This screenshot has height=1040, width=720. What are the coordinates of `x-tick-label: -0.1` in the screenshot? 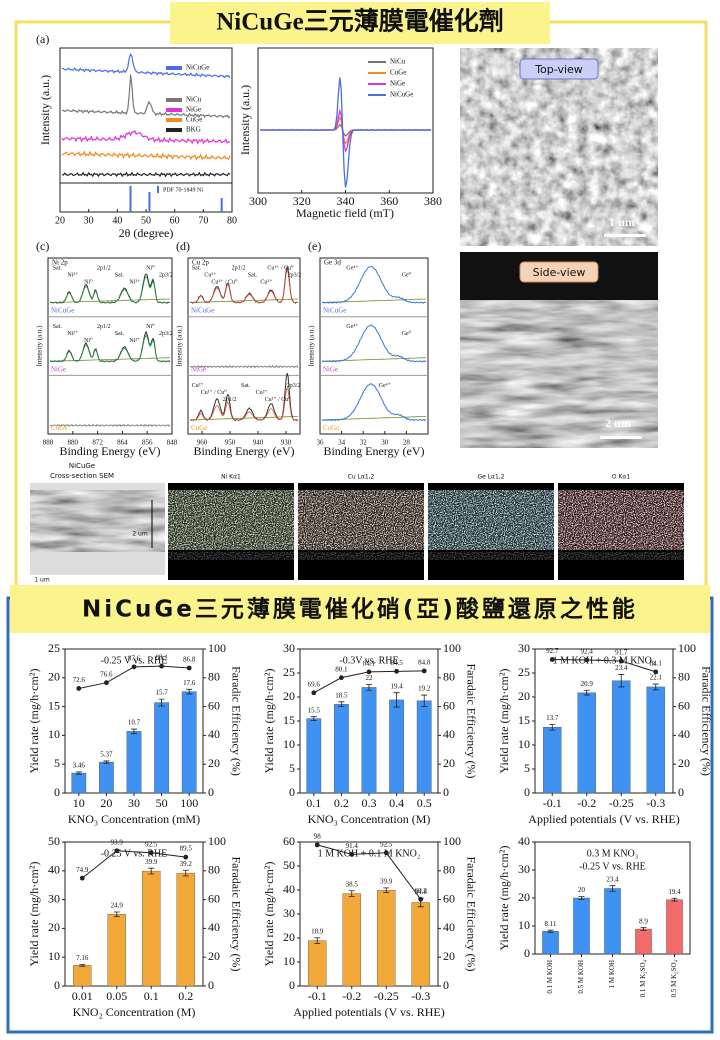 It's located at (317, 996).